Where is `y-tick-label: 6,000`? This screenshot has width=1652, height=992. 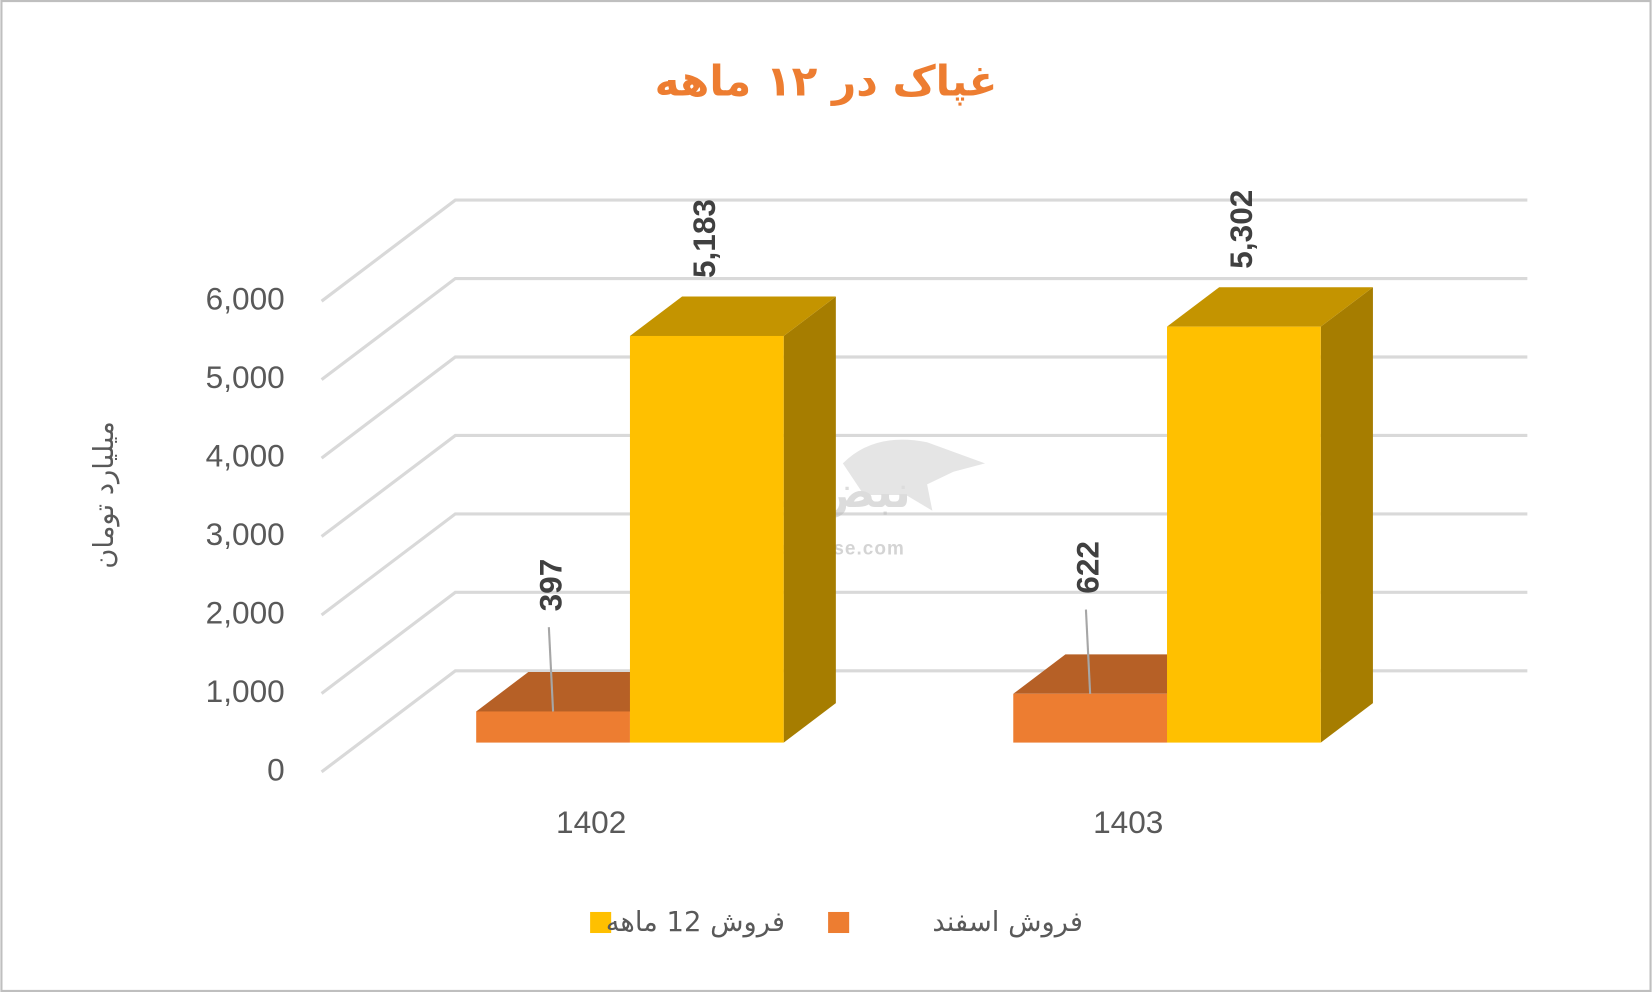 y-tick-label: 6,000 is located at coordinates (245, 299).